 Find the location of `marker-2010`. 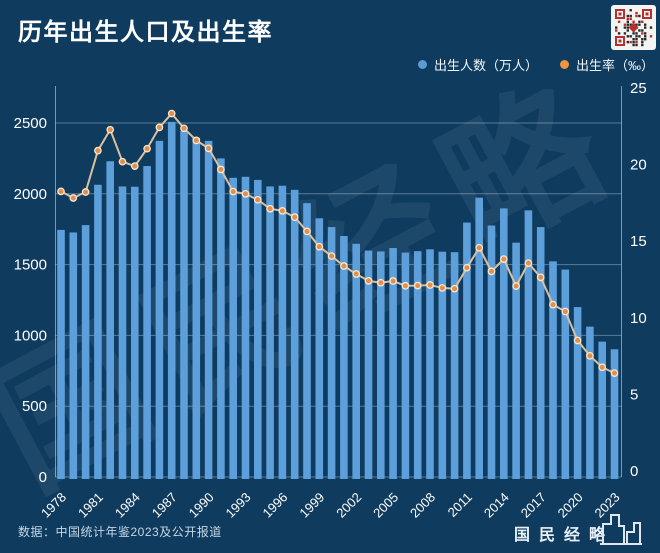

marker-2010 is located at coordinates (454, 288).